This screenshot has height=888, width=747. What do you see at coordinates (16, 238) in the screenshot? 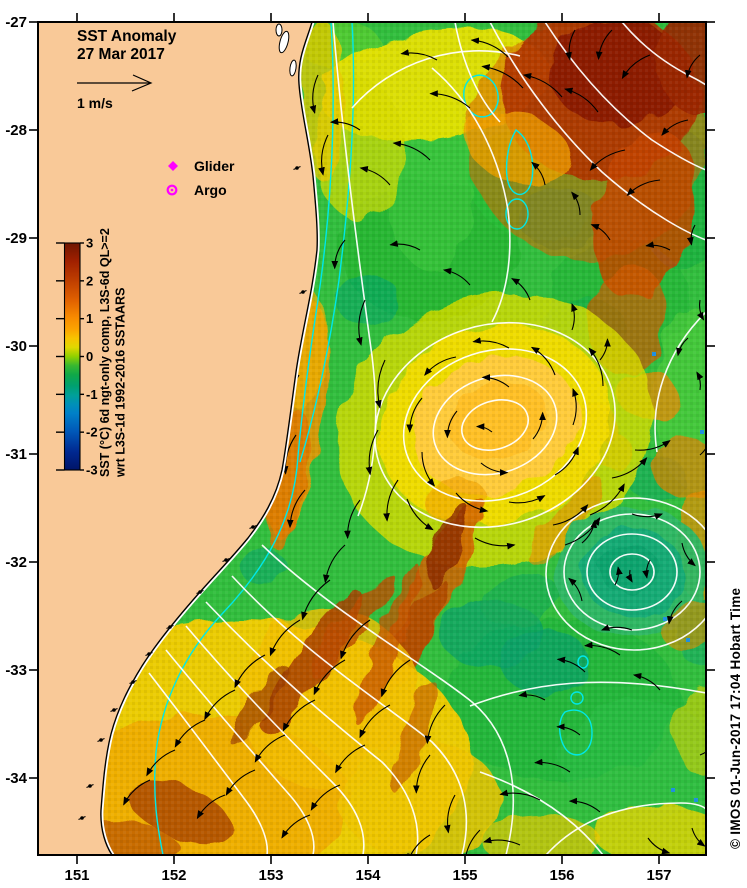
I see `y-axis-tick-label: -29` at bounding box center [16, 238].